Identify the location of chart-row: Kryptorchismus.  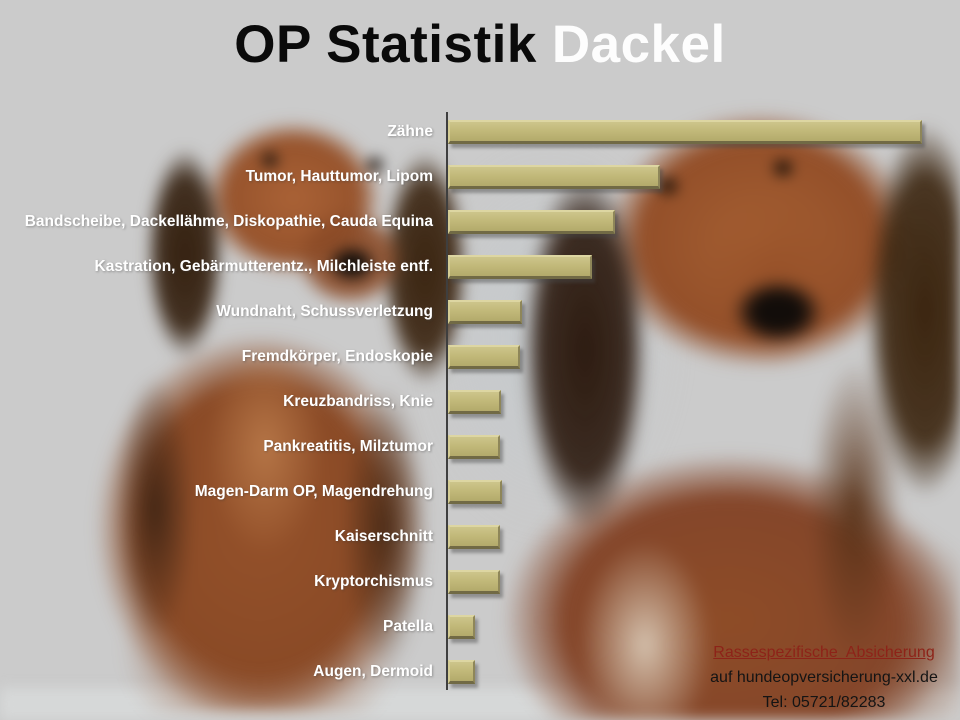
(480, 581).